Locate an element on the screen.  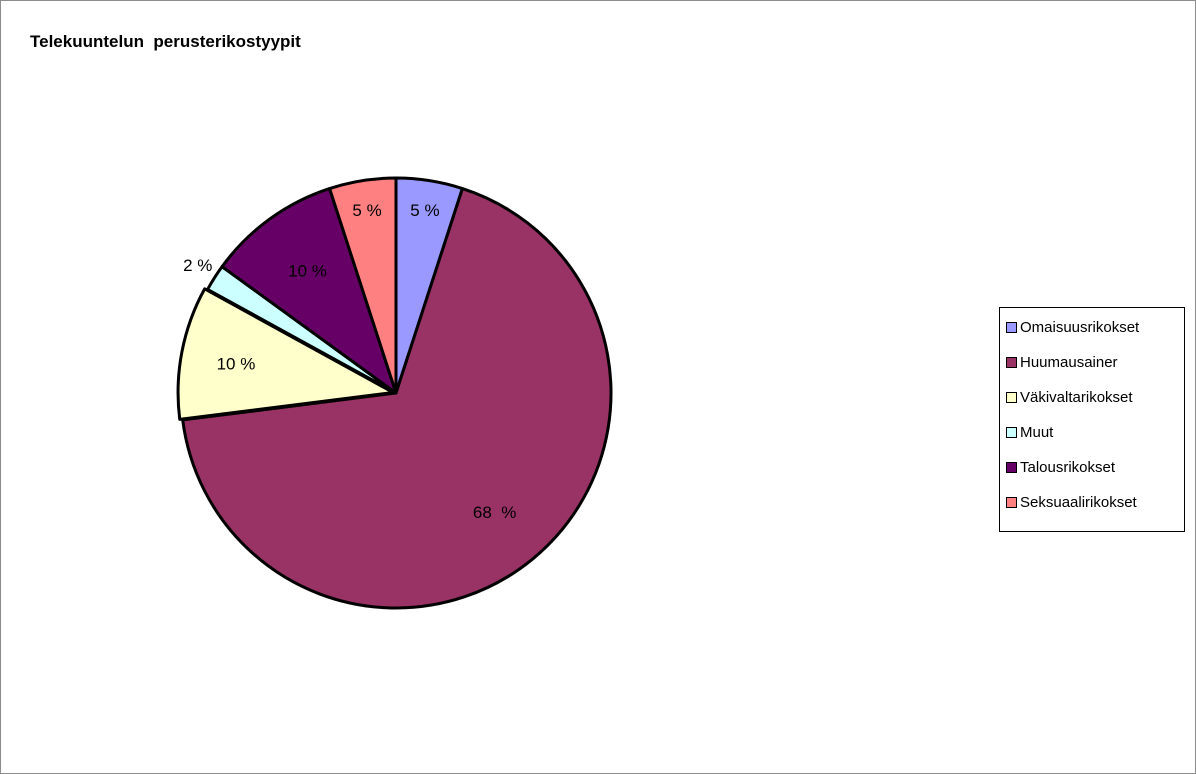
legend-label: Omaisuusrikokset is located at coordinates (1080, 327).